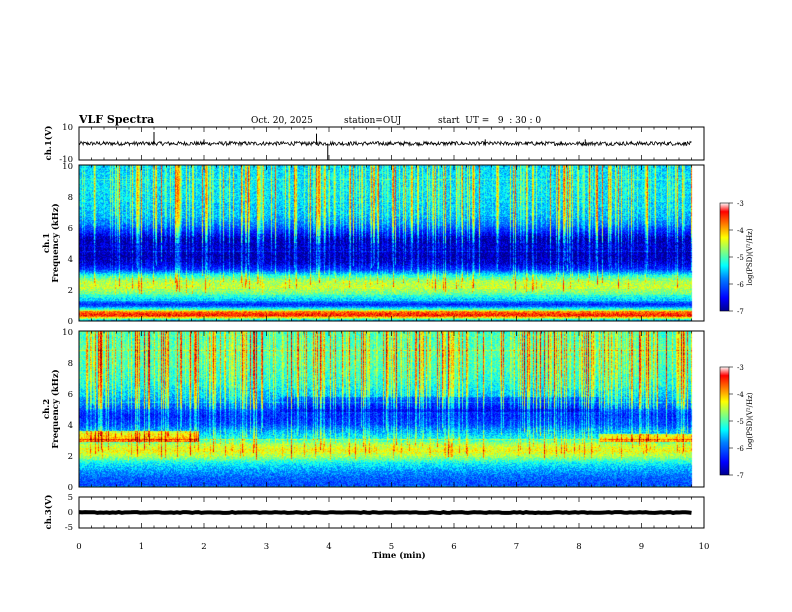 The width and height of the screenshot is (792, 612). Describe the element at coordinates (740, 368) in the screenshot. I see `ch2-cb-tick-m3: -3` at that location.